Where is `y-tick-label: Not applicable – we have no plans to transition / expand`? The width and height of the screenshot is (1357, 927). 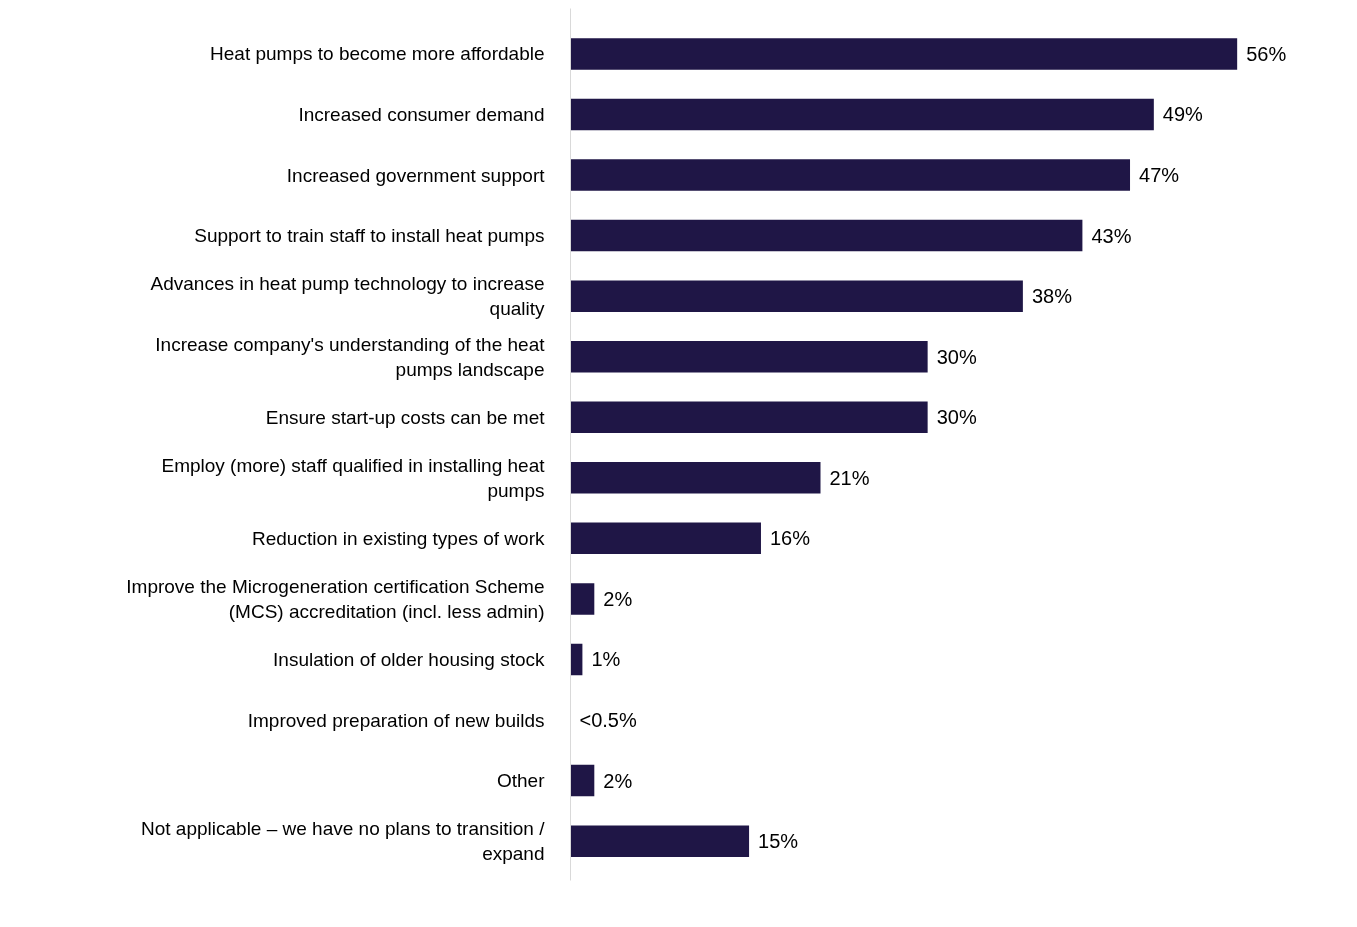 y-tick-label: Not applicable – we have no plans to transition / expand is located at coordinates (343, 841).